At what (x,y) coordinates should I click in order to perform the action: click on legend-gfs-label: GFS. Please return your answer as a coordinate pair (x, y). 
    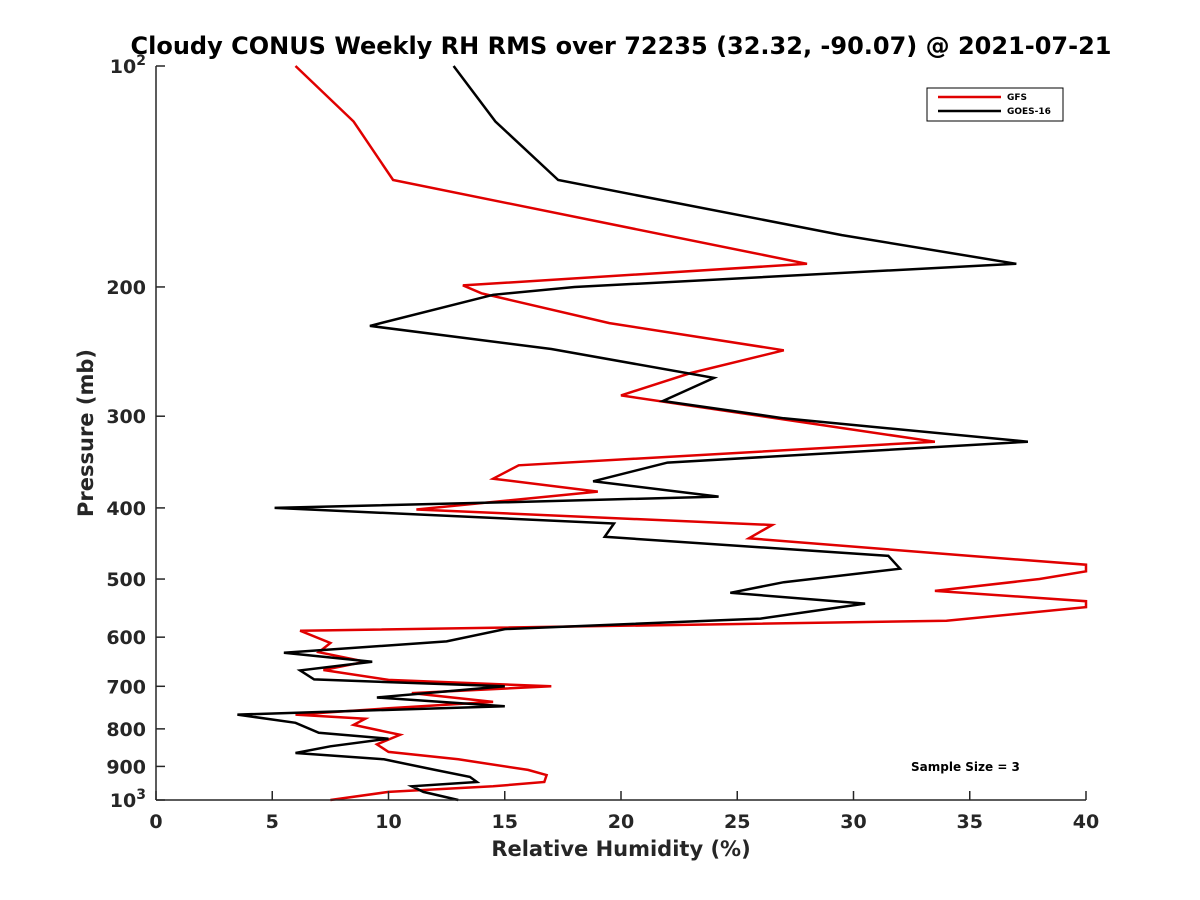
    Looking at the image, I should click on (1017, 98).